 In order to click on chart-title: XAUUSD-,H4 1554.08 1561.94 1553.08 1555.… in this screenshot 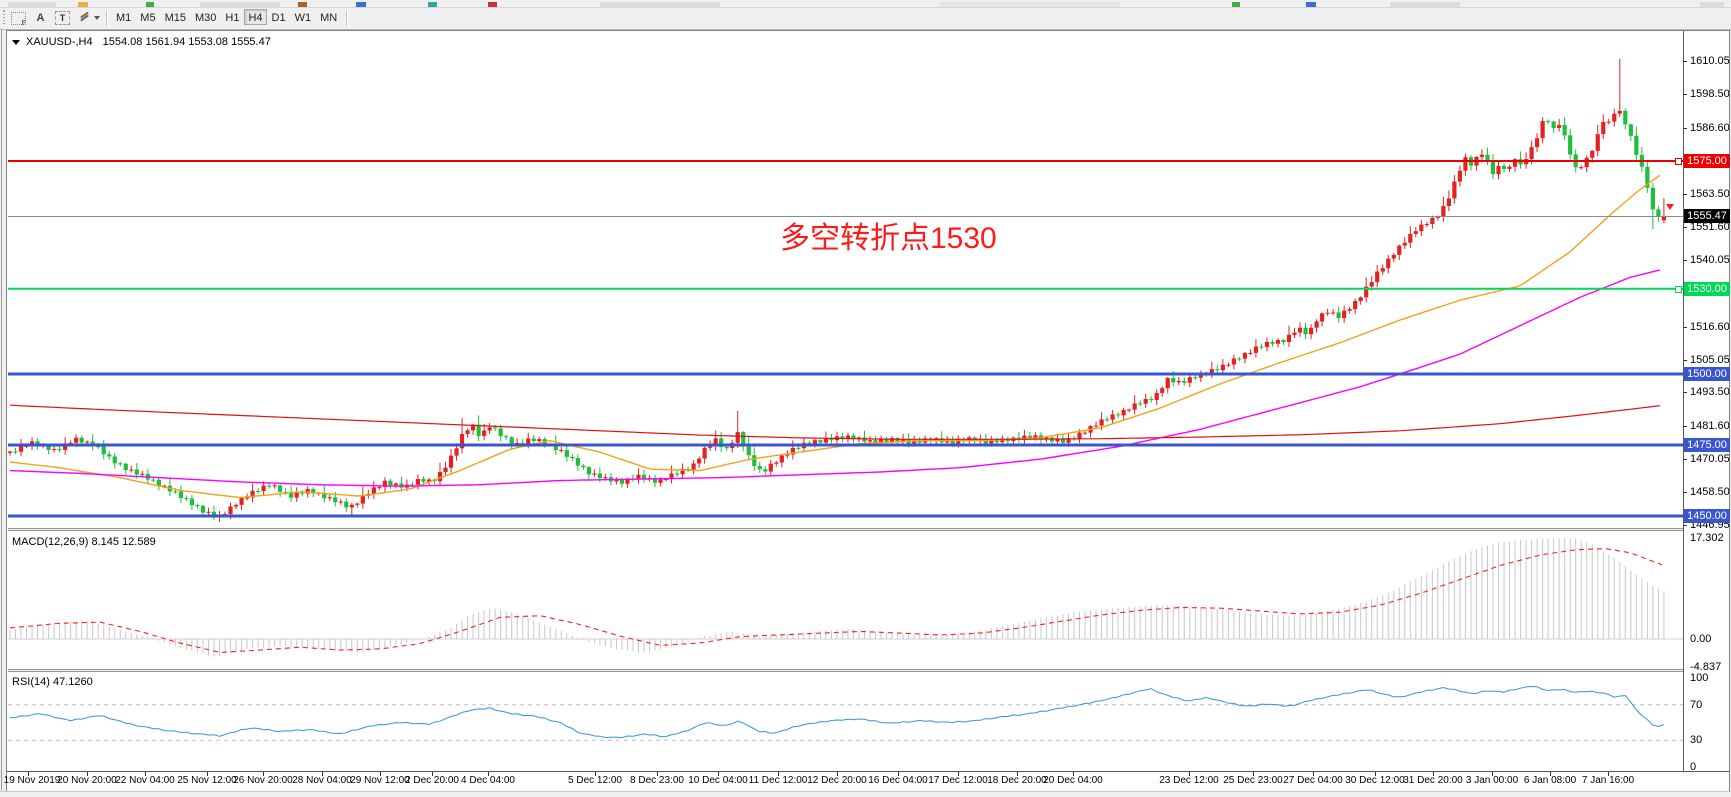, I will do `click(140, 42)`.